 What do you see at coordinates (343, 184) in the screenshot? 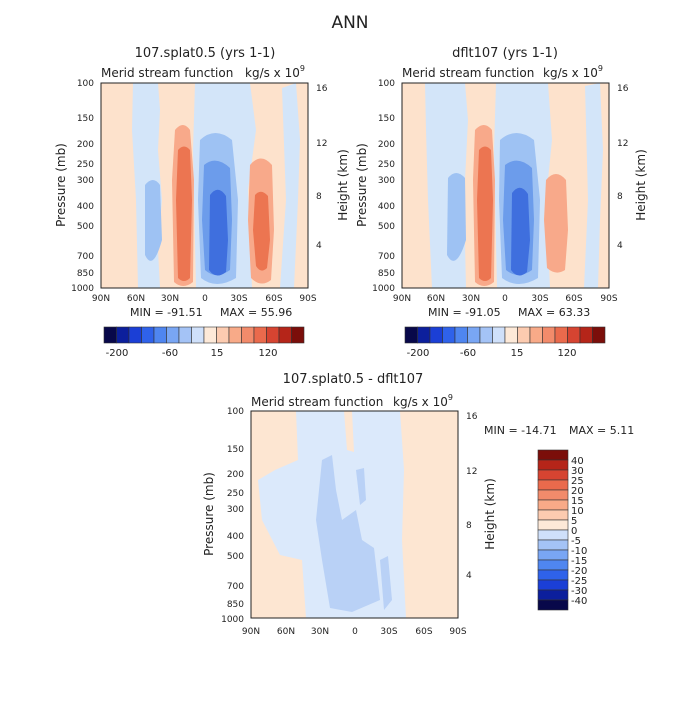
I see `panel-1-y2label: Height (km)` at bounding box center [343, 184].